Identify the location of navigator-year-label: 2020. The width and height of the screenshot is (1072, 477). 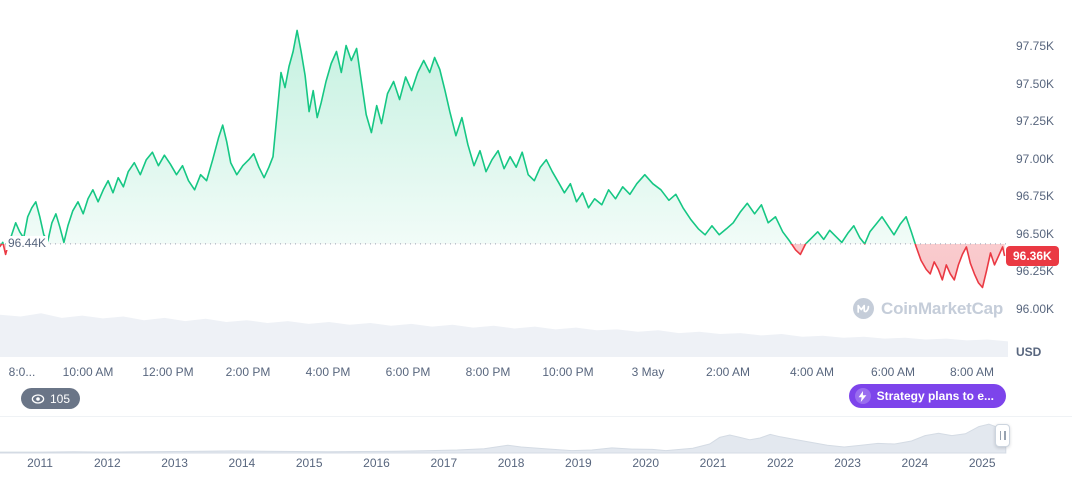
(646, 463).